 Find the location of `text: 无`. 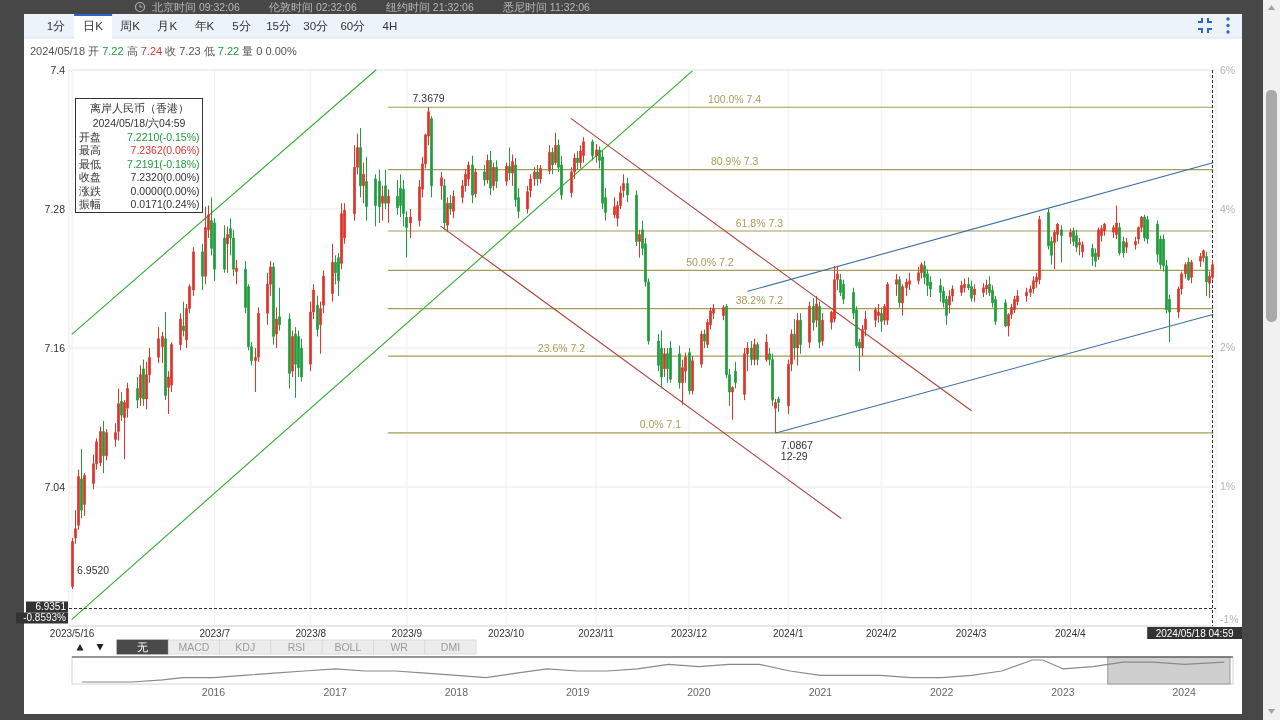

text: 无 is located at coordinates (143, 647).